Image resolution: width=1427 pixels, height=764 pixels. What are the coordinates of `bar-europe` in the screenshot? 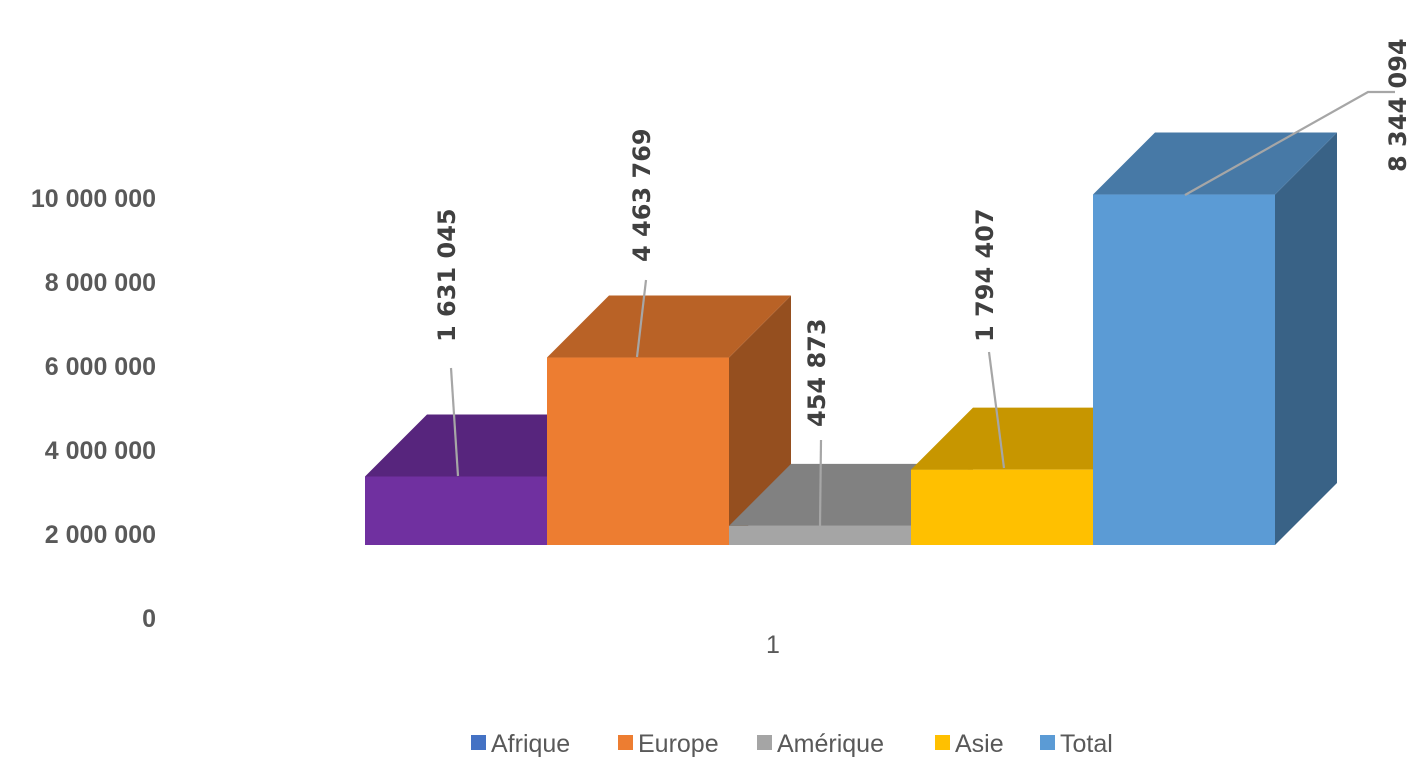 It's located at (669, 420).